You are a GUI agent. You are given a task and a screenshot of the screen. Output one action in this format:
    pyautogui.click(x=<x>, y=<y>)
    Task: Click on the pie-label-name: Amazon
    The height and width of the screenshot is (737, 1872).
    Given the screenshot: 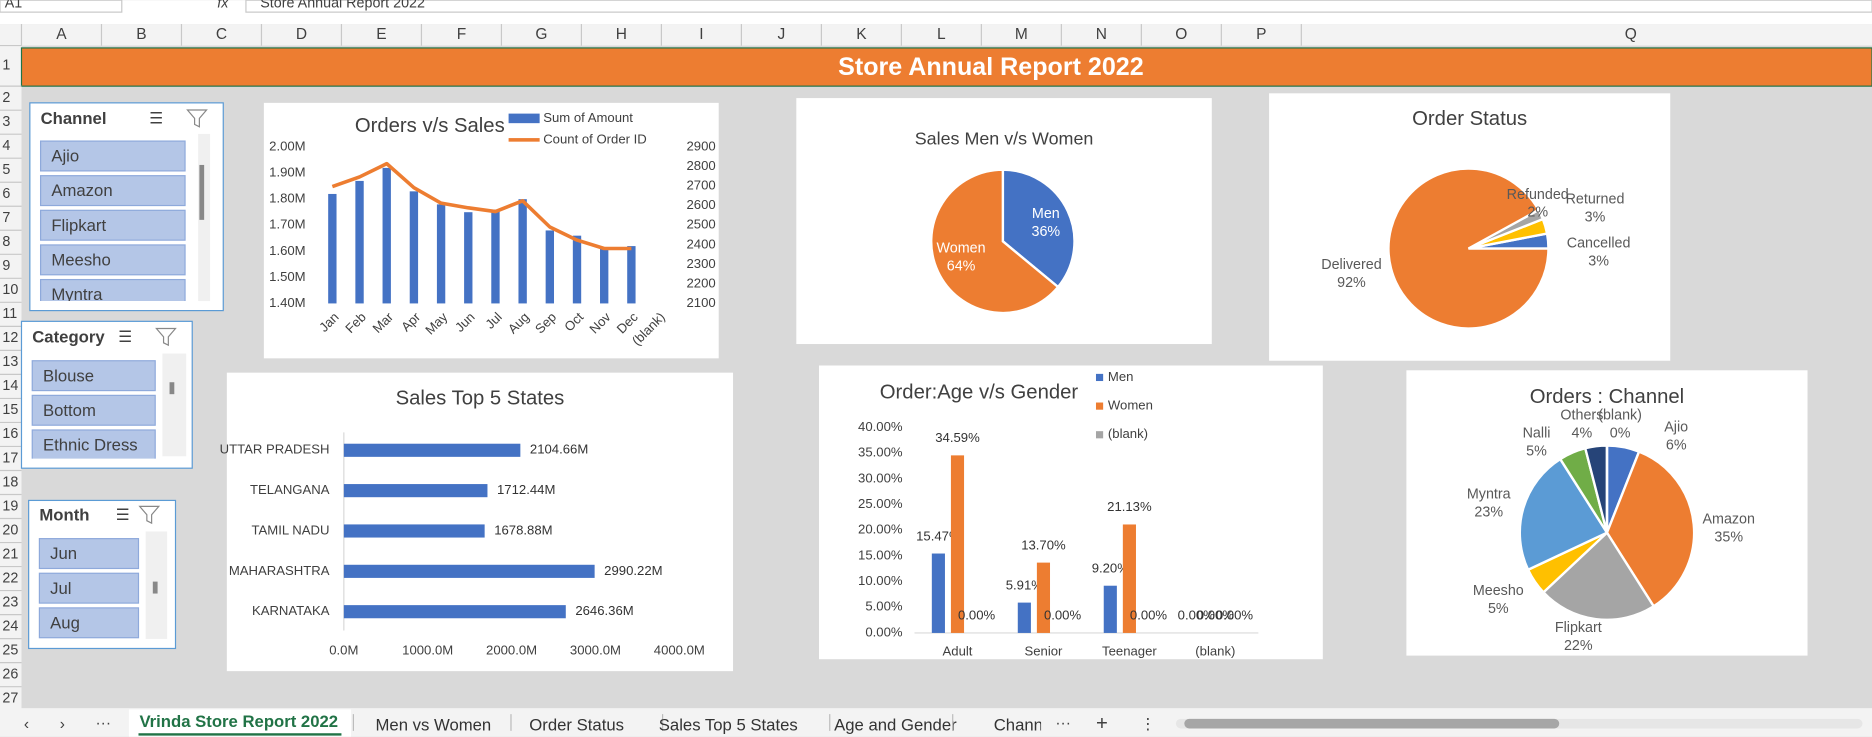 What is the action you would take?
    pyautogui.click(x=1728, y=519)
    